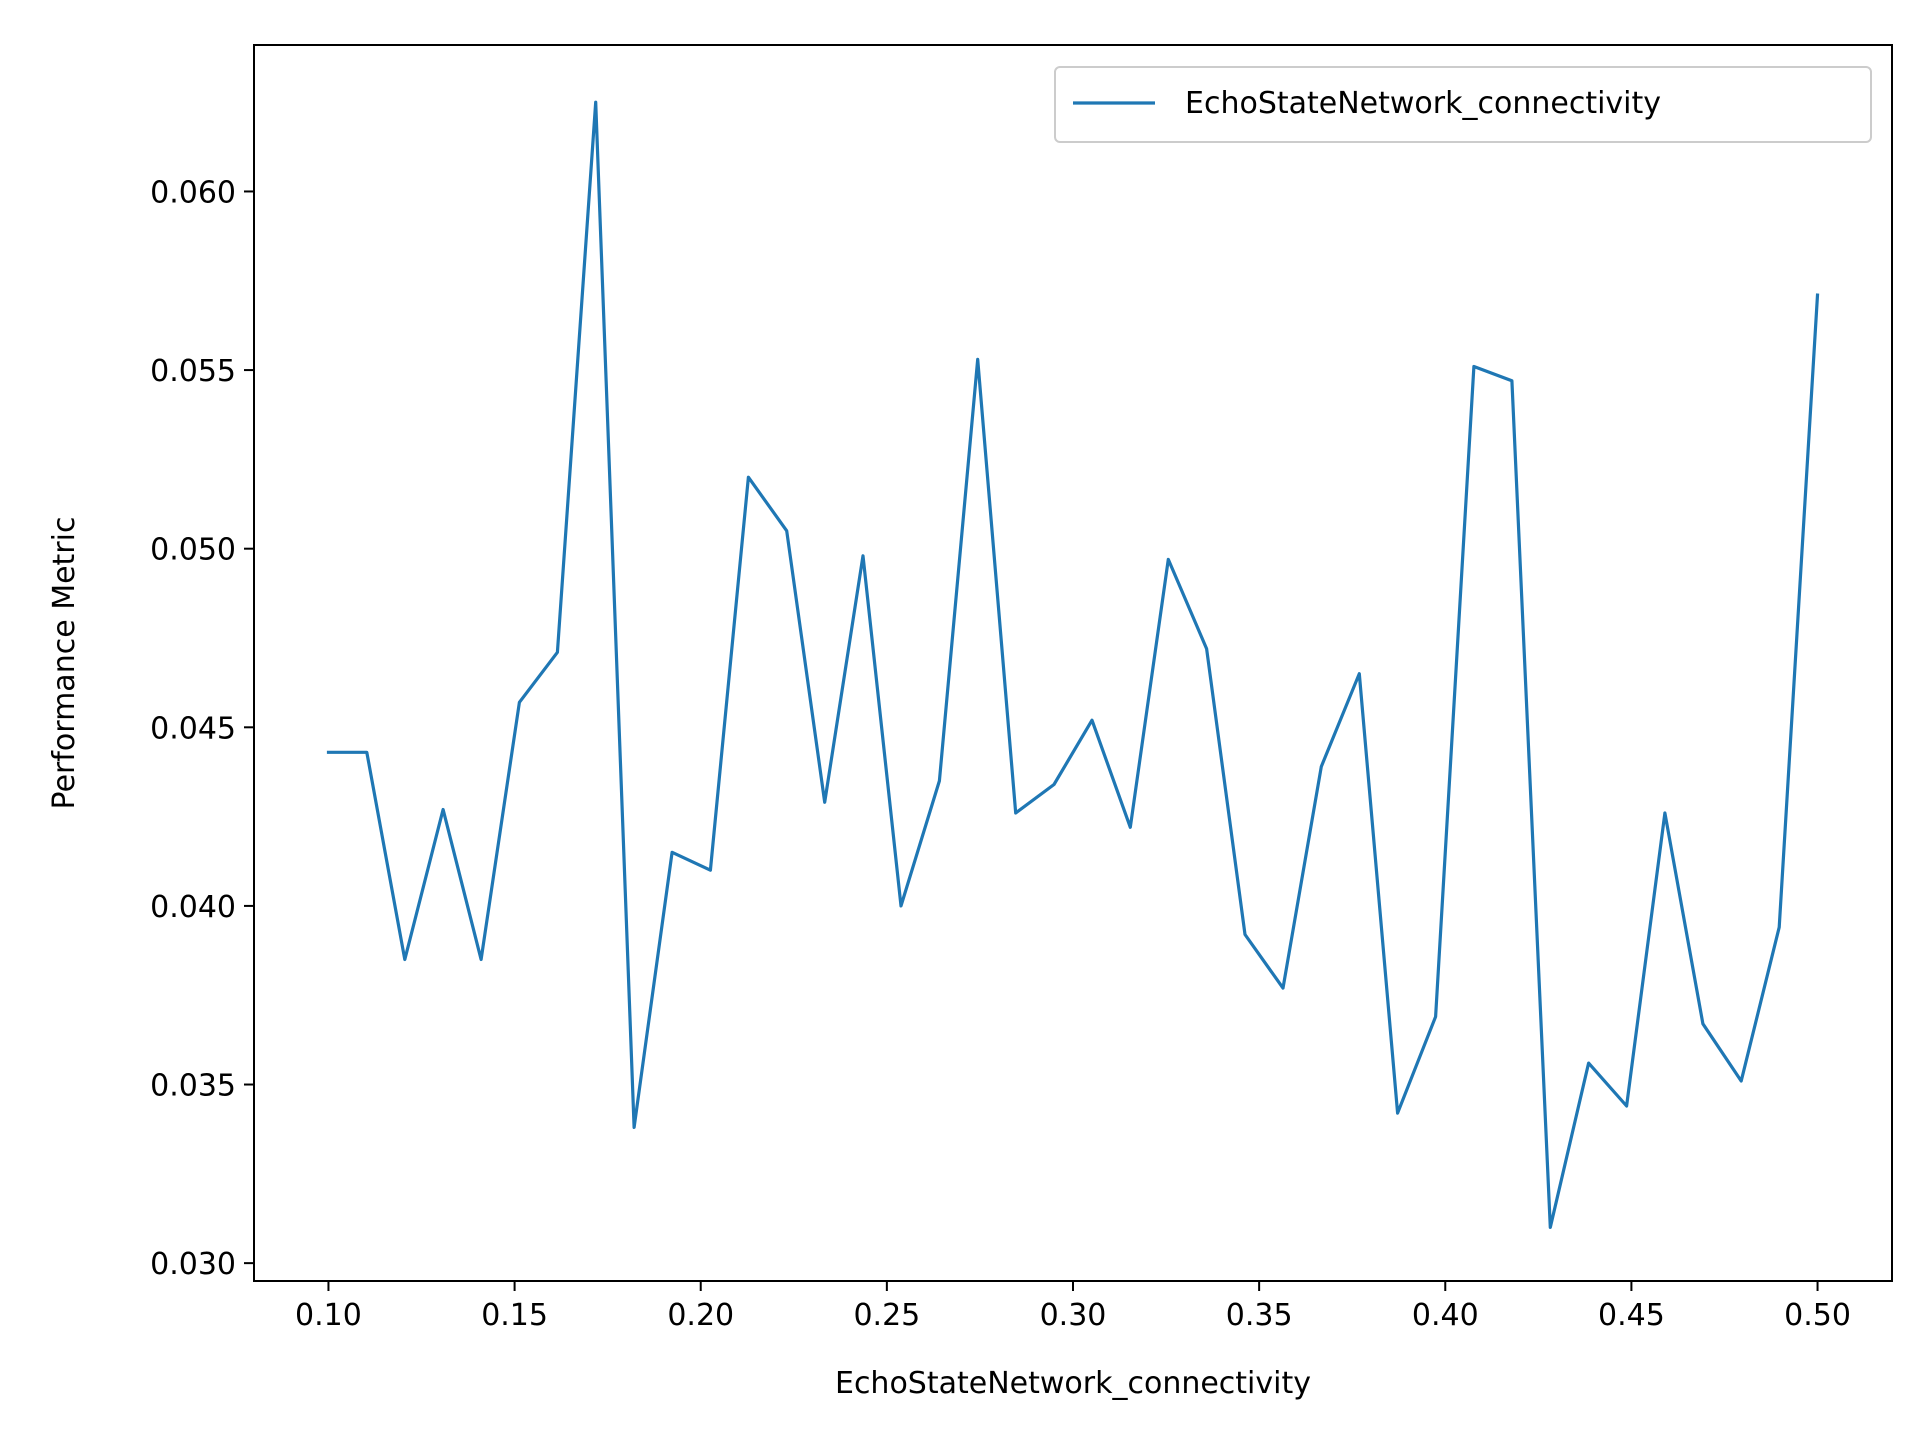 The width and height of the screenshot is (1920, 1440). I want to click on y-tick-label: 0.045, so click(193, 728).